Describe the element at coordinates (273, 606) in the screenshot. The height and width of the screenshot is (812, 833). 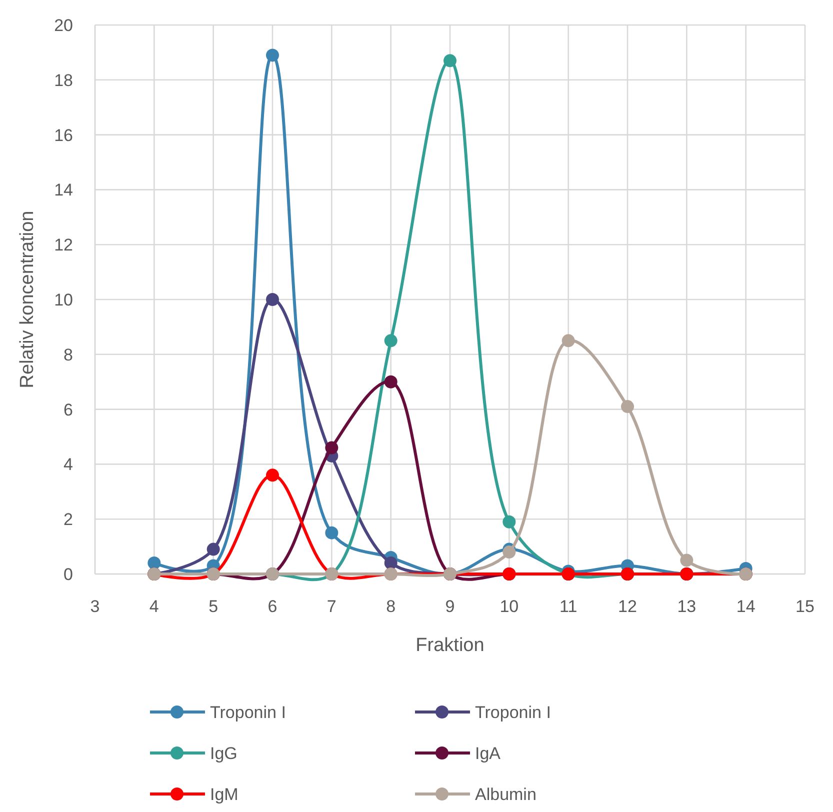
I see `x-tick-label: 6` at that location.